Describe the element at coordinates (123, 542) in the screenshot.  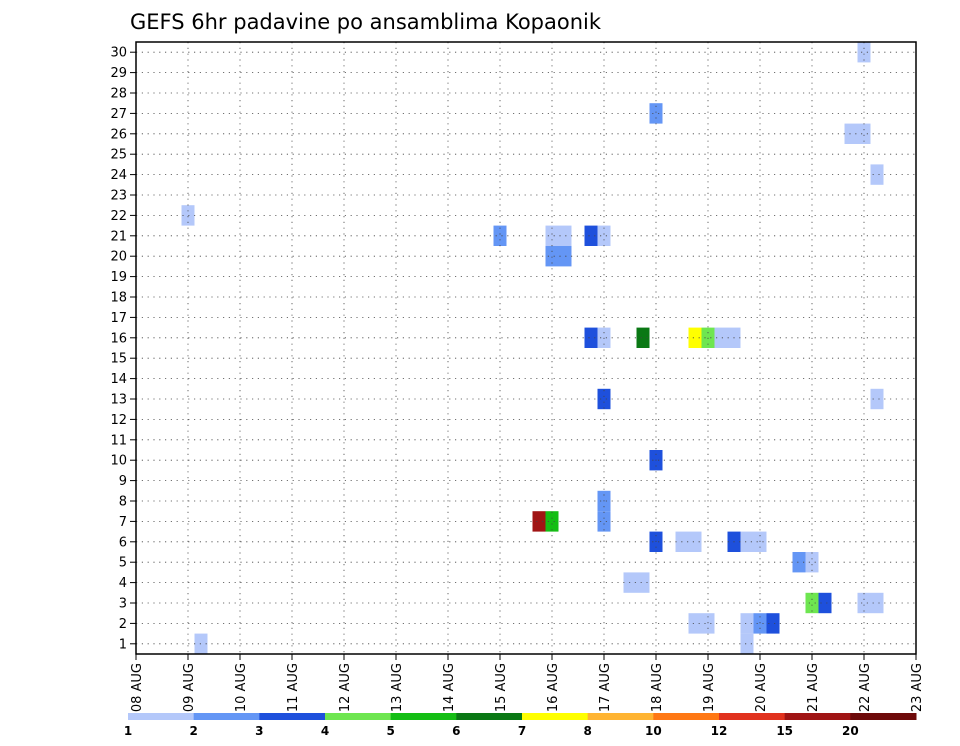
I see `ytick-label-6: 6` at that location.